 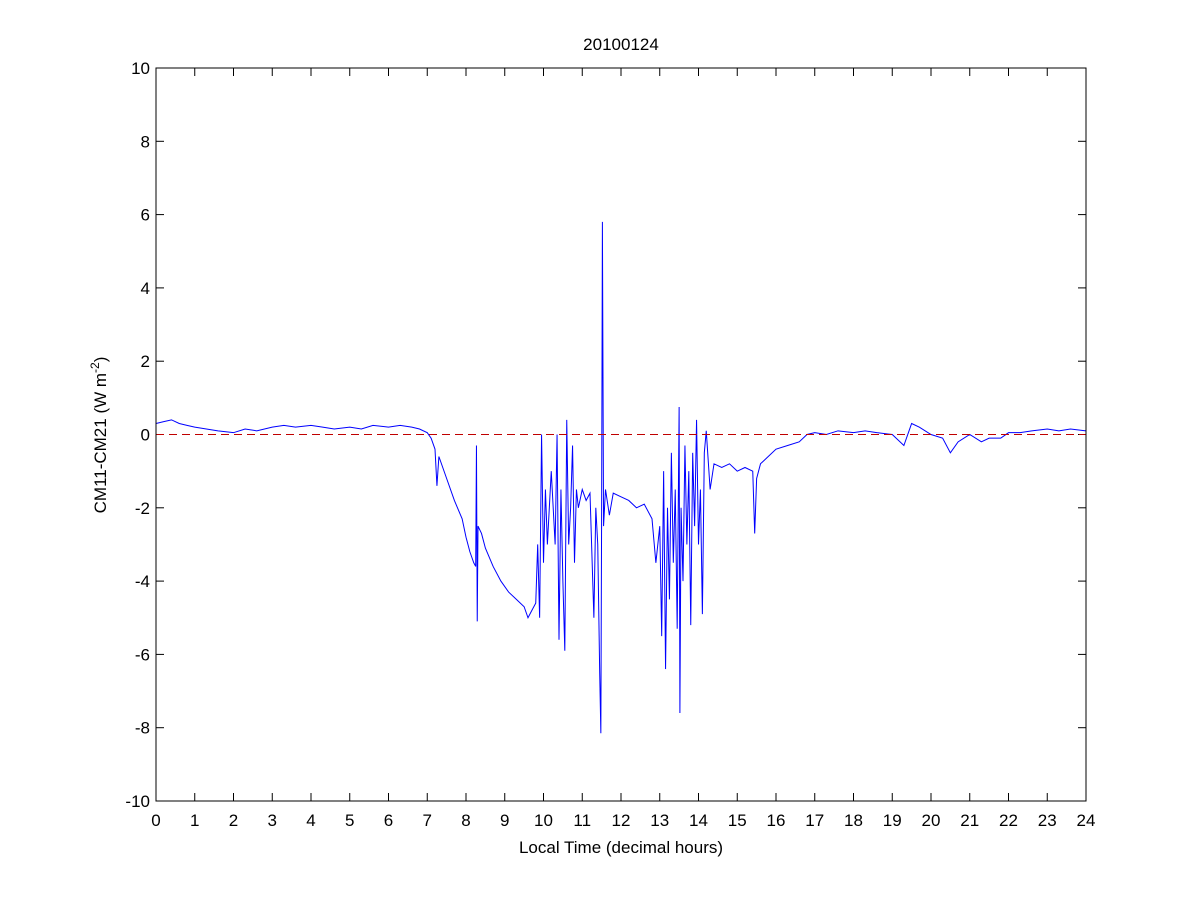 I want to click on x-tick-label: 19, so click(x=892, y=820).